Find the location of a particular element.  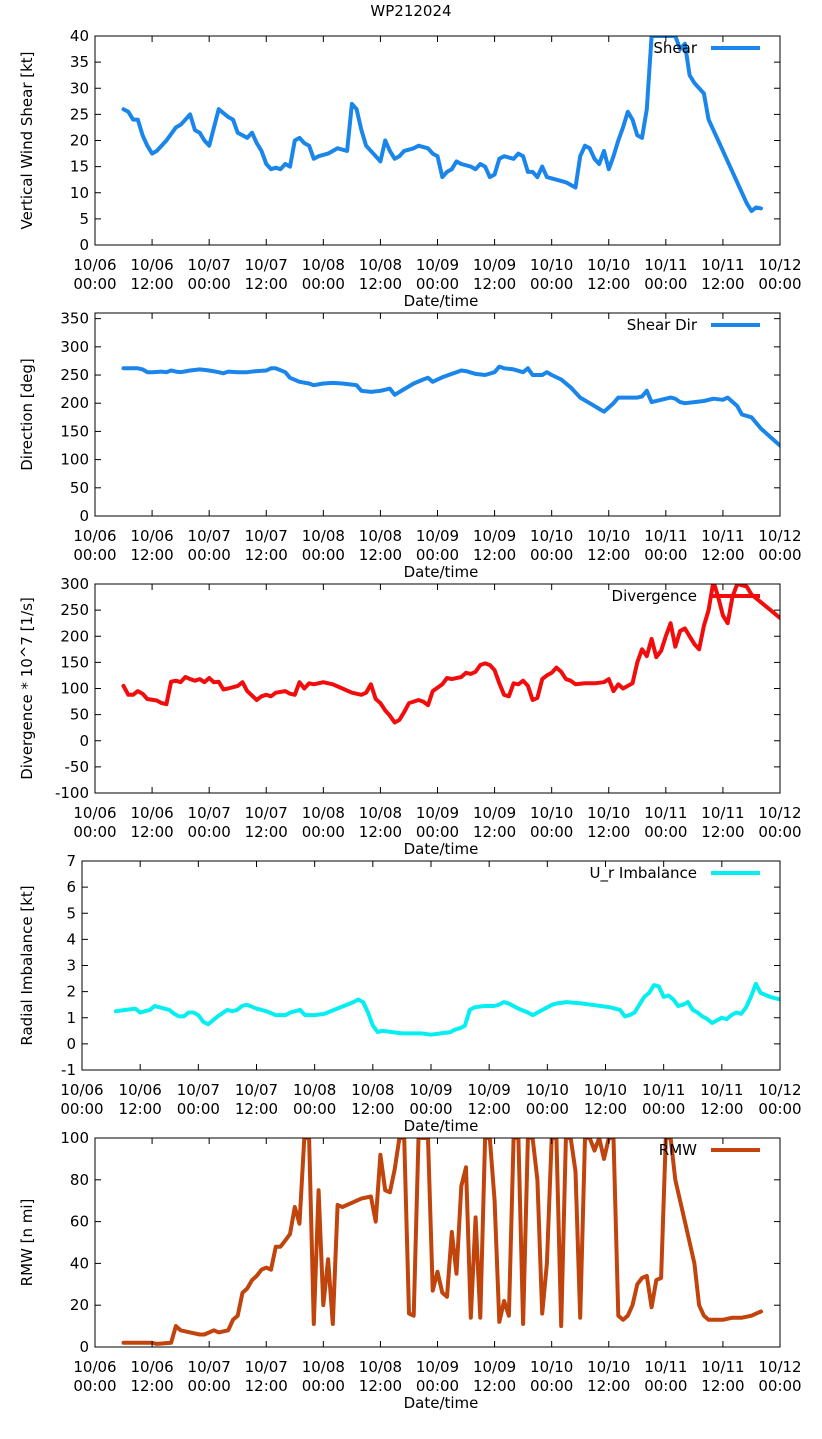

series-line-shear is located at coordinates (442, 124).